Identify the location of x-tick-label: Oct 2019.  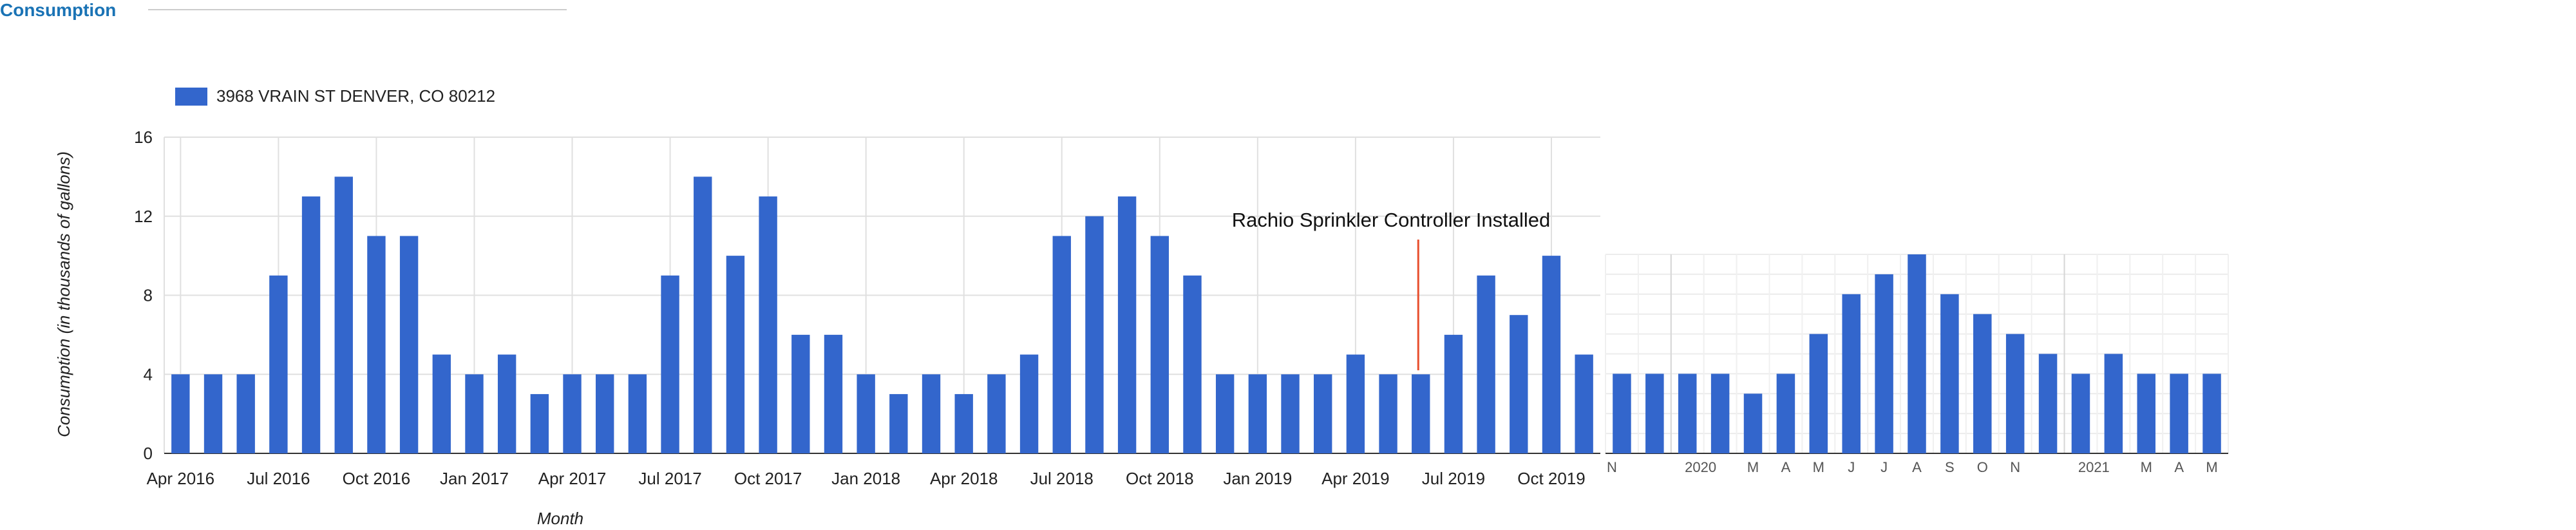
(1551, 478).